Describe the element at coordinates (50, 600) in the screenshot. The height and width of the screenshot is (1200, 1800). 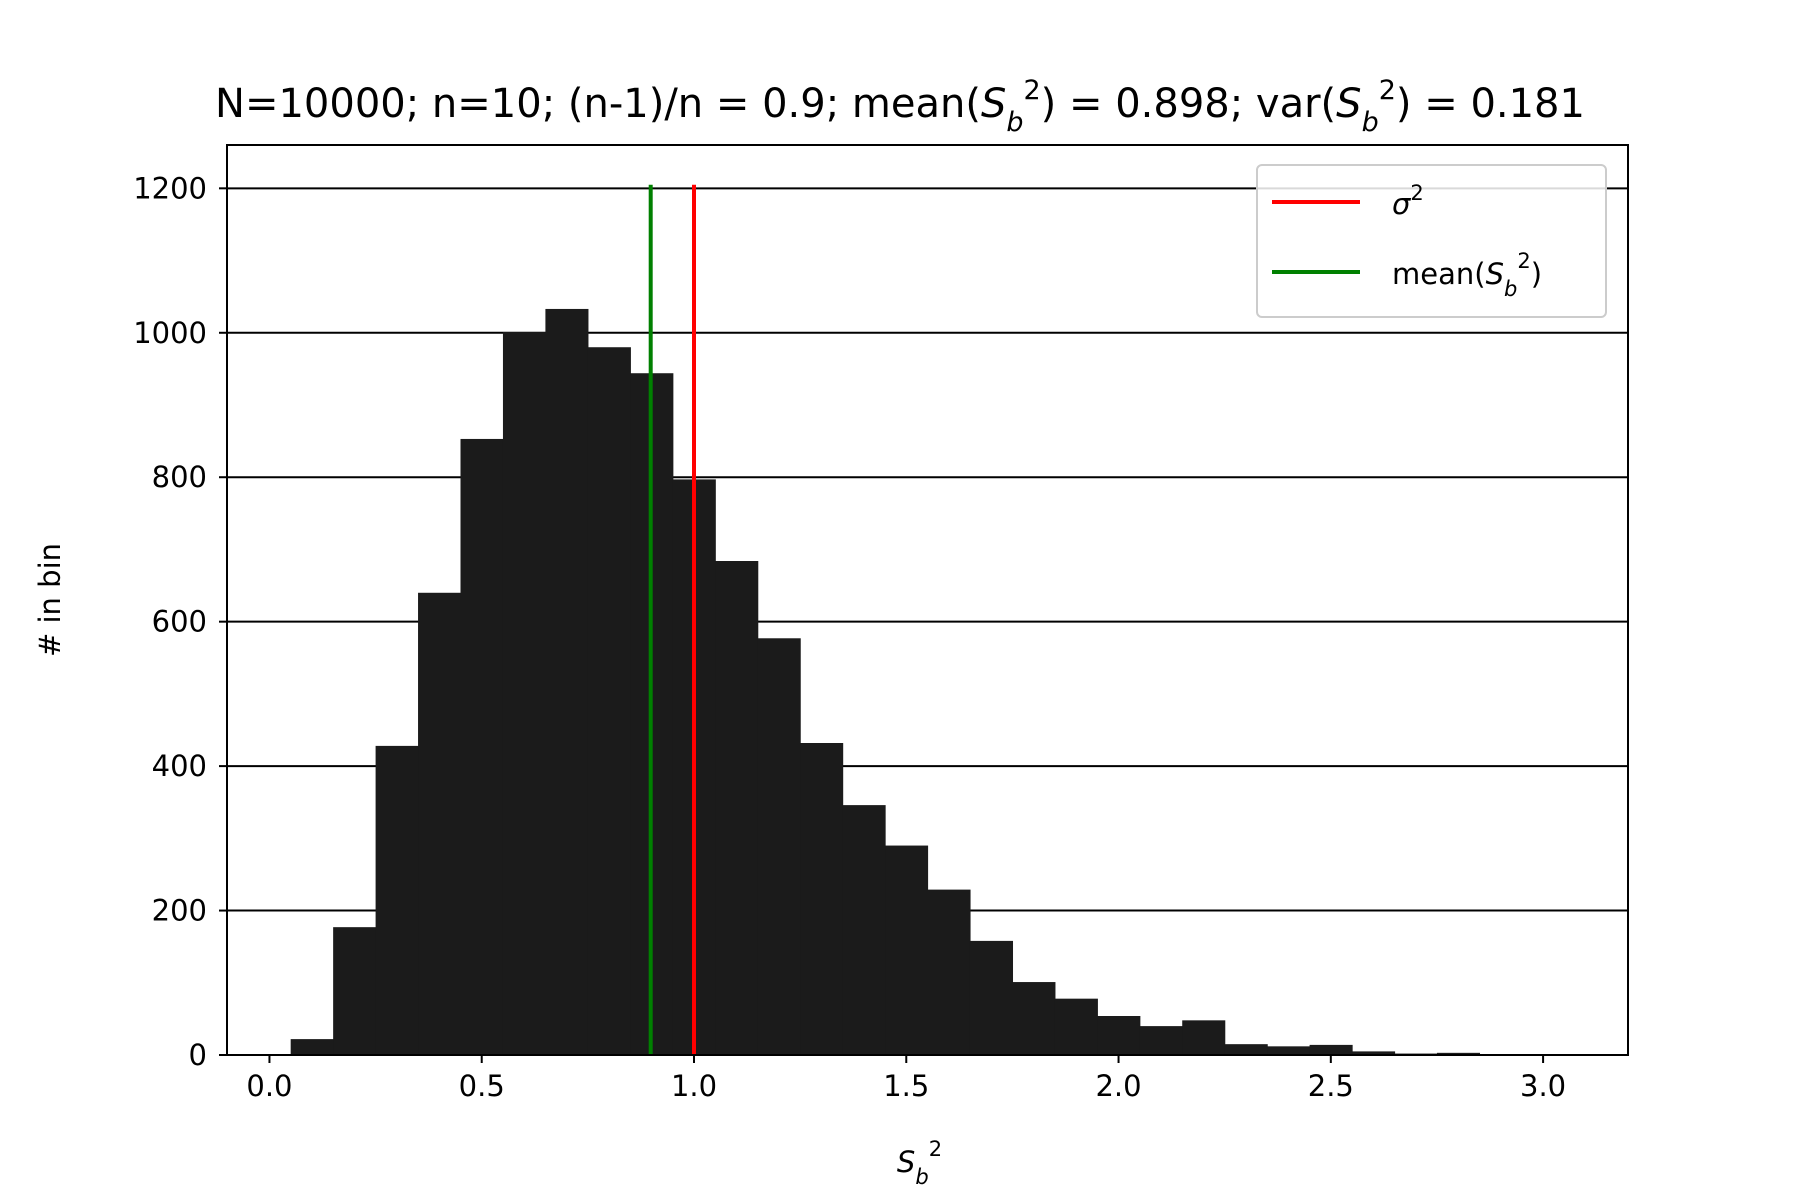
I see `y-axis-label: # in bin` at that location.